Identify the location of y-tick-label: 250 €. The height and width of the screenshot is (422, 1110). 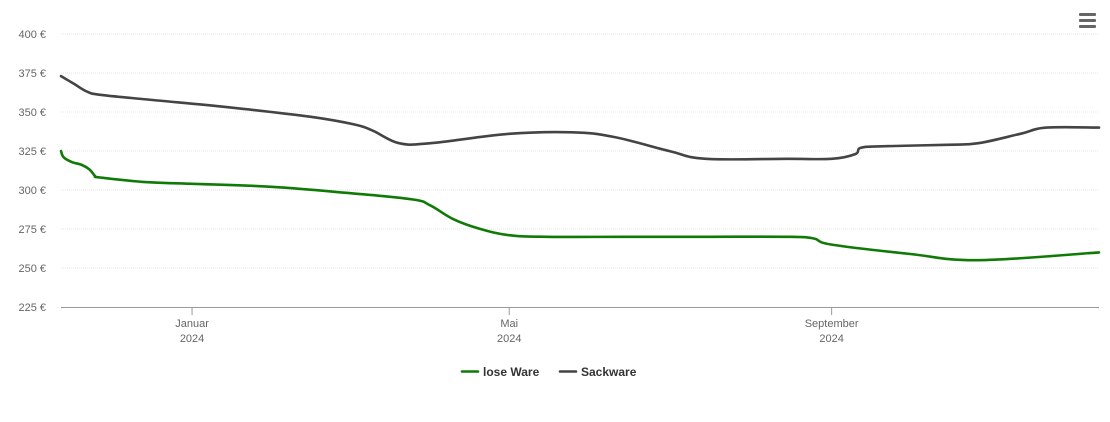
(32, 269).